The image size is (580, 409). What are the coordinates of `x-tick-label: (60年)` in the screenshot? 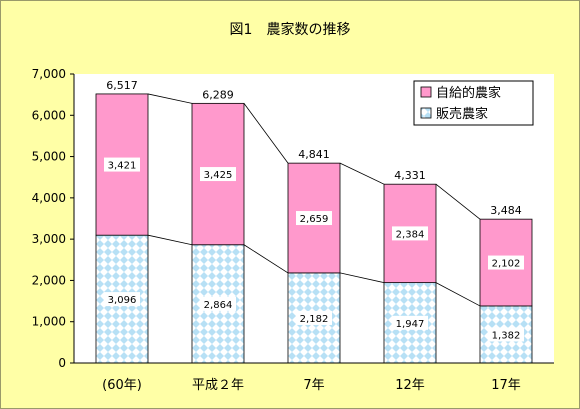 It's located at (122, 385).